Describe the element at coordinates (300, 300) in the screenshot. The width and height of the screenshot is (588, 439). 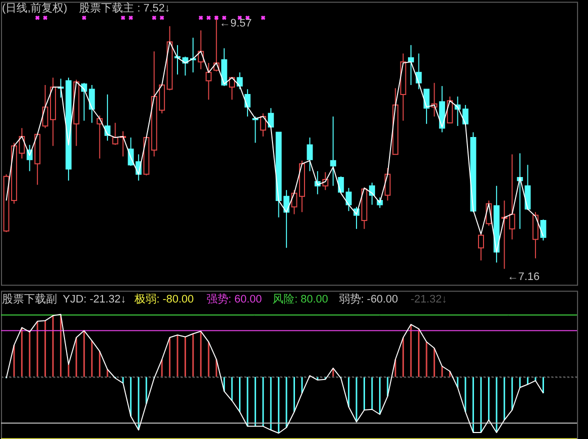
I see `text: 风险: 80.00` at that location.